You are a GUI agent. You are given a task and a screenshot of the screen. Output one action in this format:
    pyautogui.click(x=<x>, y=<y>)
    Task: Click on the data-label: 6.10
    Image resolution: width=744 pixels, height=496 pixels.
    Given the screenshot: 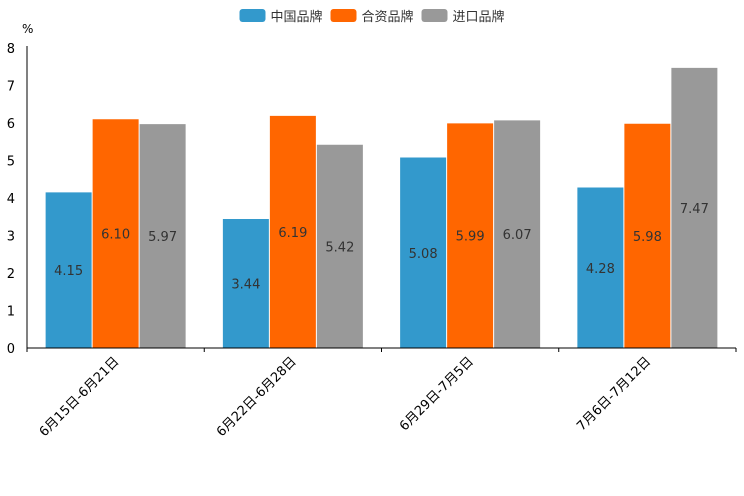 What is the action you would take?
    pyautogui.click(x=115, y=235)
    